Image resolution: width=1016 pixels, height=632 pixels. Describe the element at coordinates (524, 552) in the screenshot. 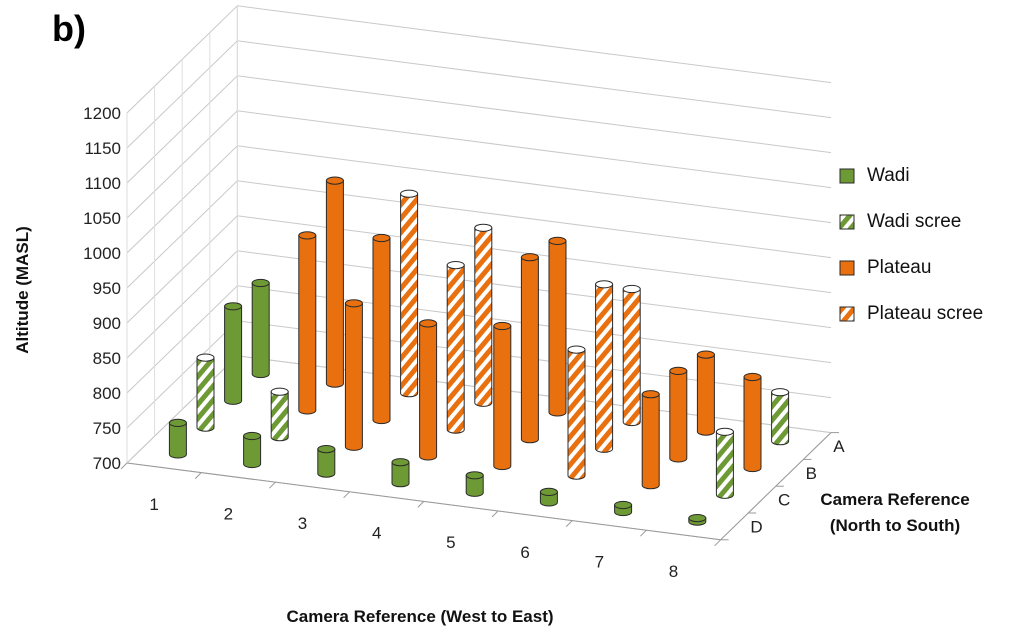

I see `x-tick-label: 6` at that location.